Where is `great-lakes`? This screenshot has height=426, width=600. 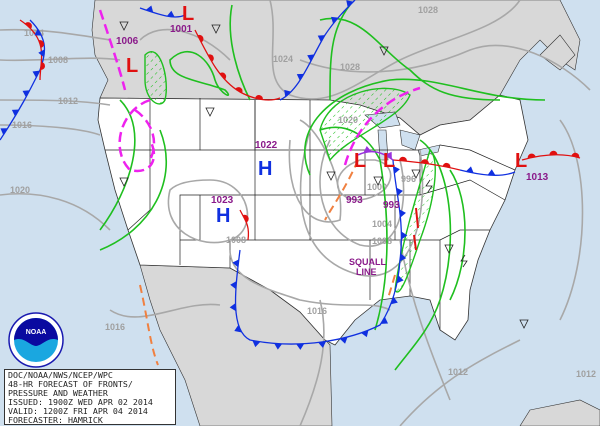 great-lakes is located at coordinates (402, 136).